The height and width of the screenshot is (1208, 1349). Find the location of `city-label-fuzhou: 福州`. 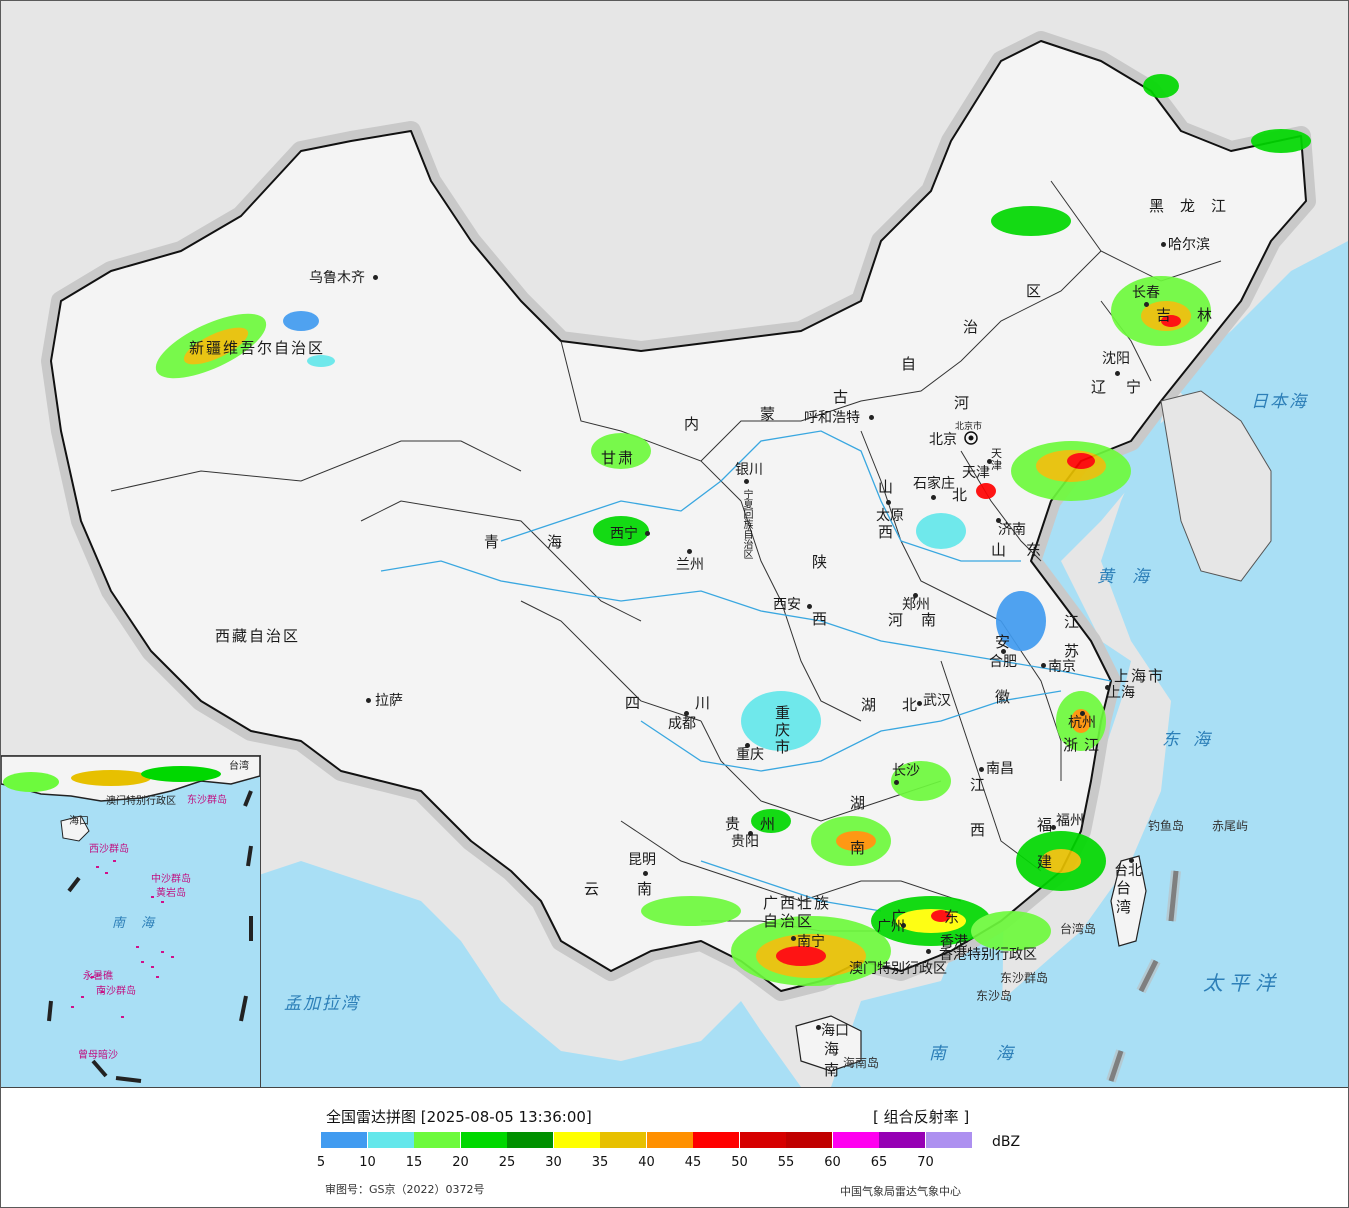

city-label-fuzhou: 福州 is located at coordinates (1070, 821).